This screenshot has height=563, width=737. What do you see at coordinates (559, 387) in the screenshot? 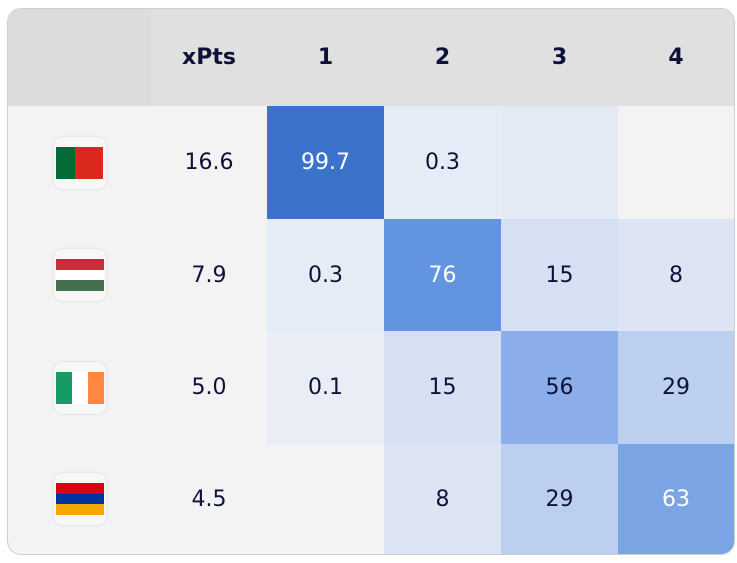
I see `prob-cell: 56` at bounding box center [559, 387].